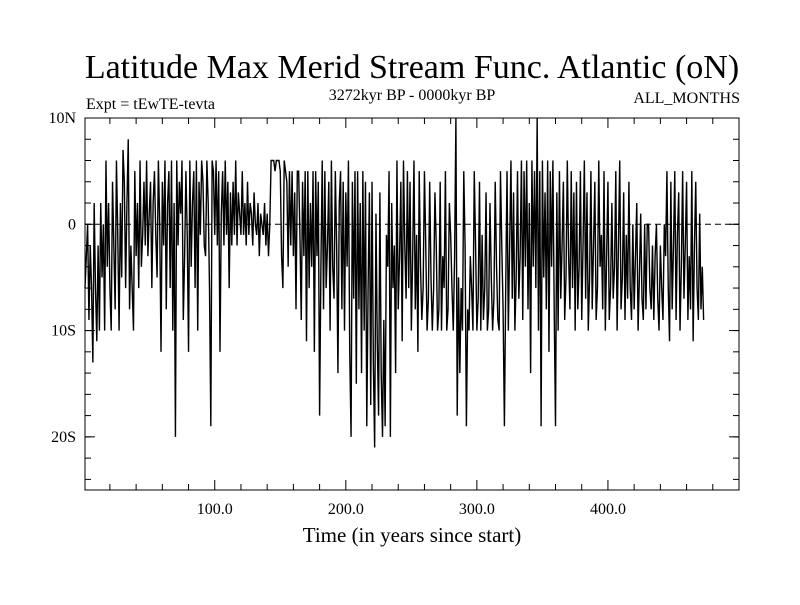 The image size is (800, 605). What do you see at coordinates (608, 509) in the screenshot?
I see `x-tick-label: 400.0` at bounding box center [608, 509].